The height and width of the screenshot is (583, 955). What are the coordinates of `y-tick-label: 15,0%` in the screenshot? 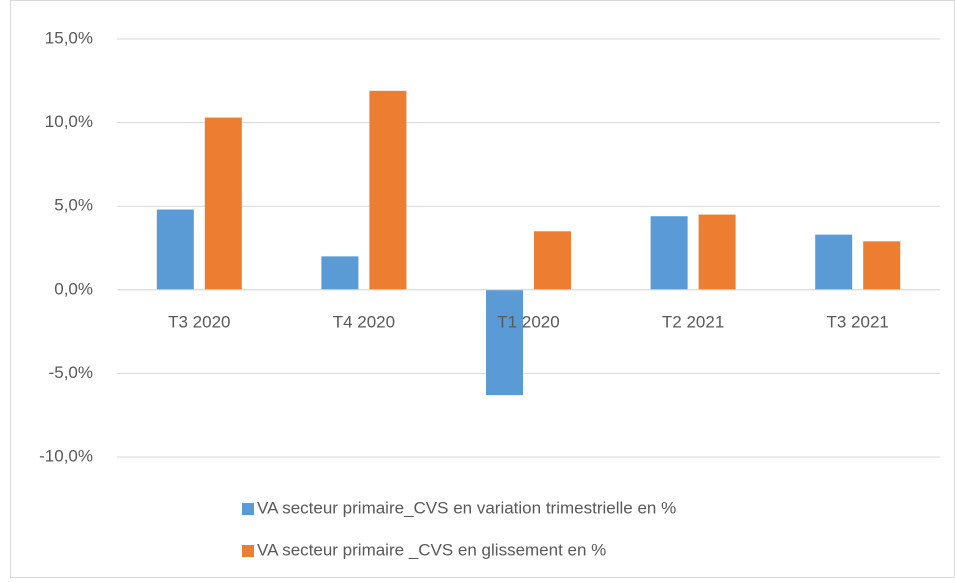 It's located at (69, 37).